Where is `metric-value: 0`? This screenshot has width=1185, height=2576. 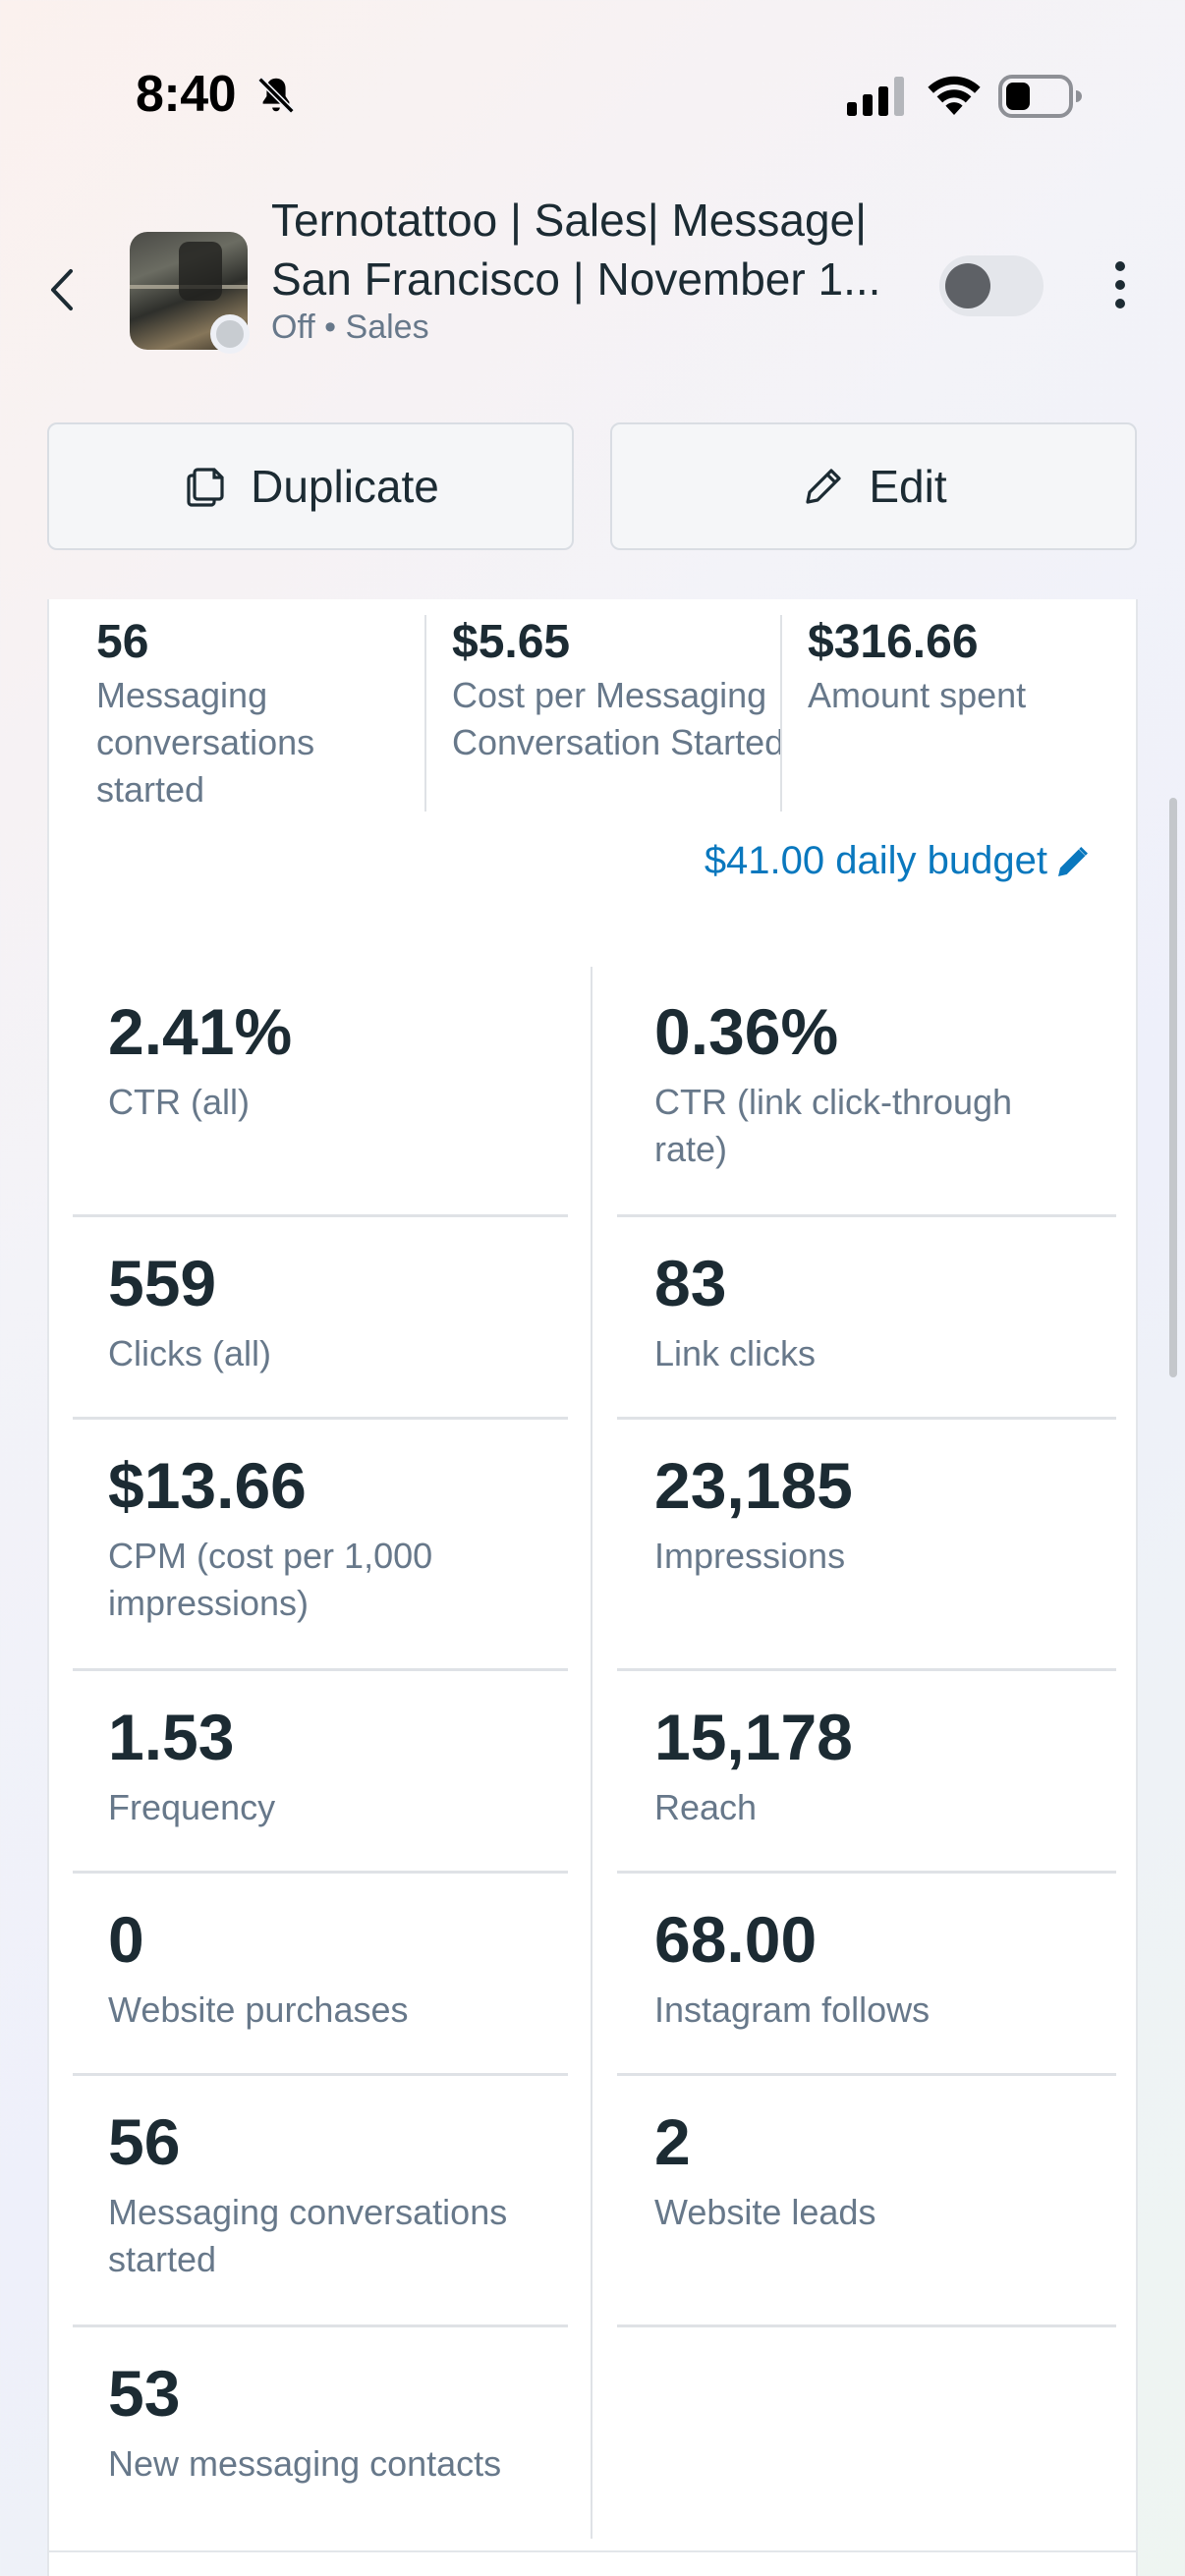
metric-value: 0 is located at coordinates (126, 1939).